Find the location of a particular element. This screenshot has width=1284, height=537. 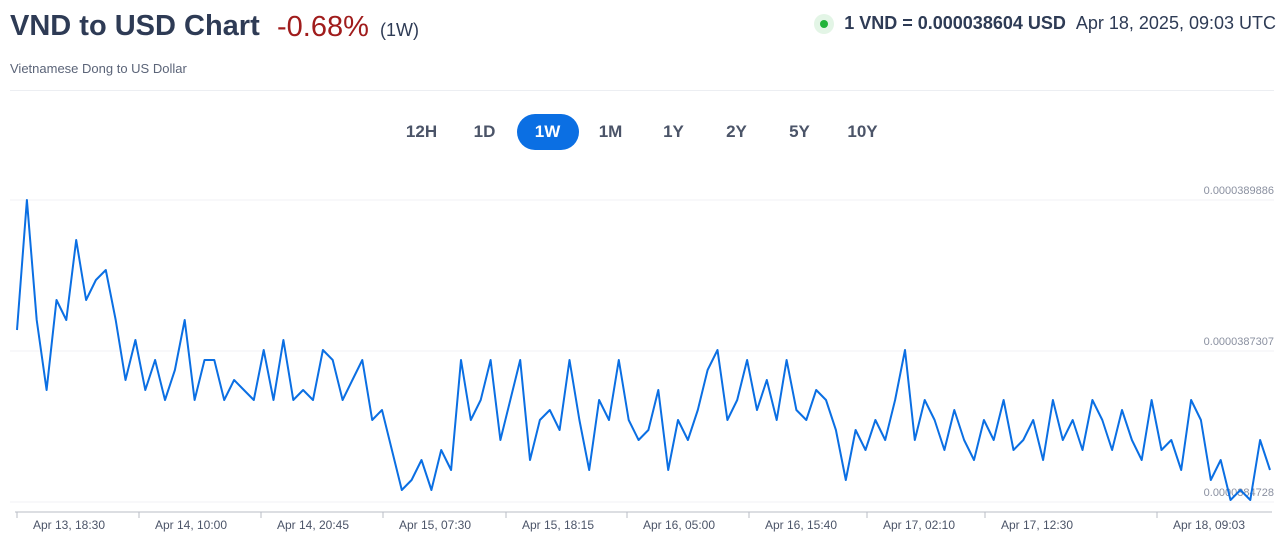

rate: 1 VND = 0.000038604 USD is located at coordinates (955, 23).